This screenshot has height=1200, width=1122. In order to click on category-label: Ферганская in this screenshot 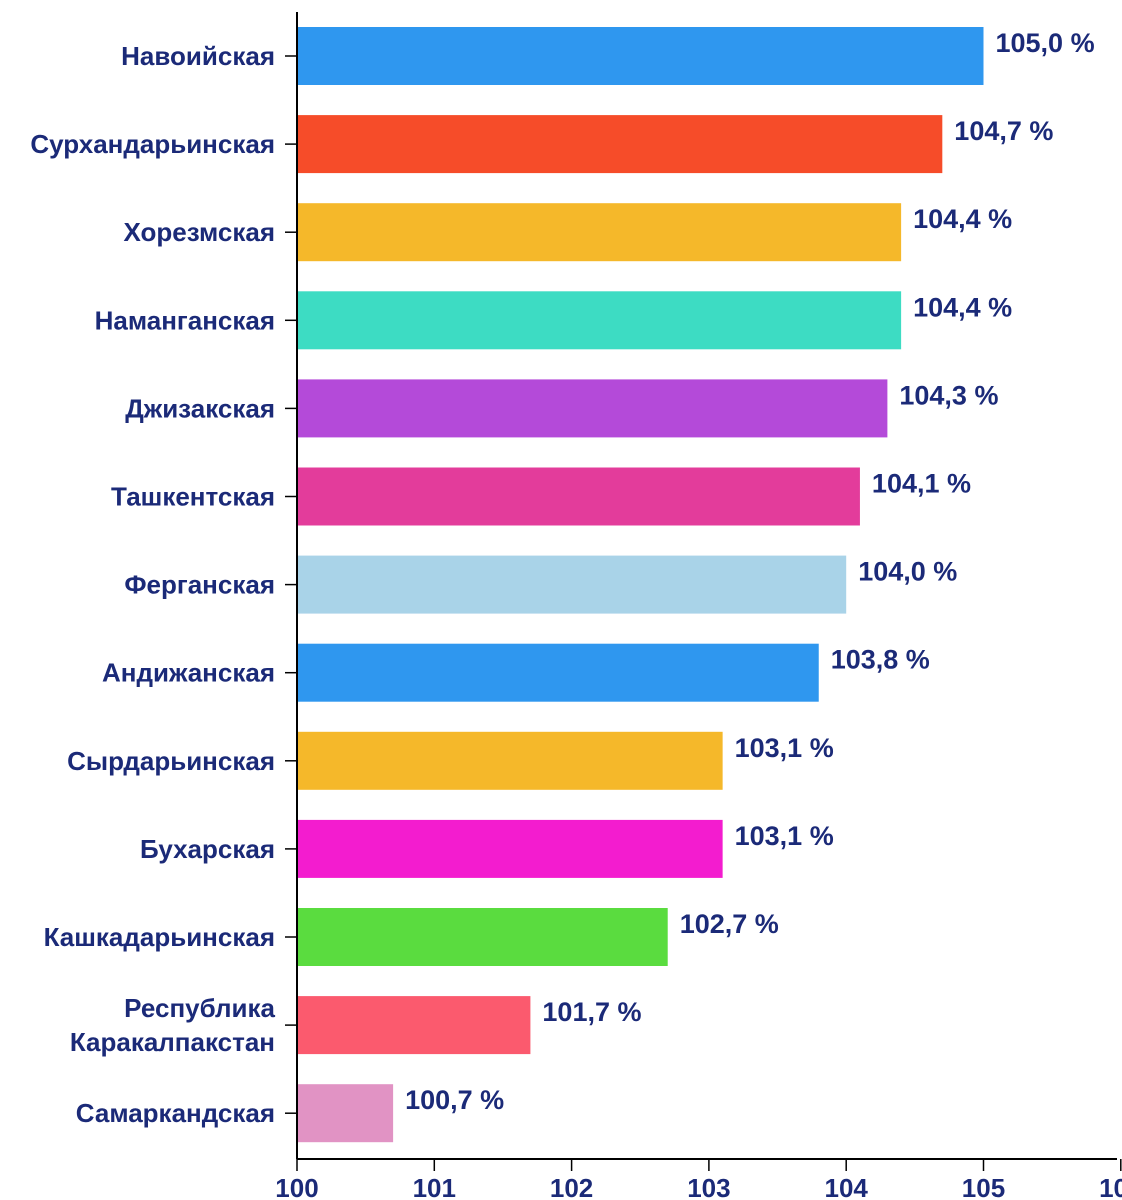, I will do `click(199, 585)`.